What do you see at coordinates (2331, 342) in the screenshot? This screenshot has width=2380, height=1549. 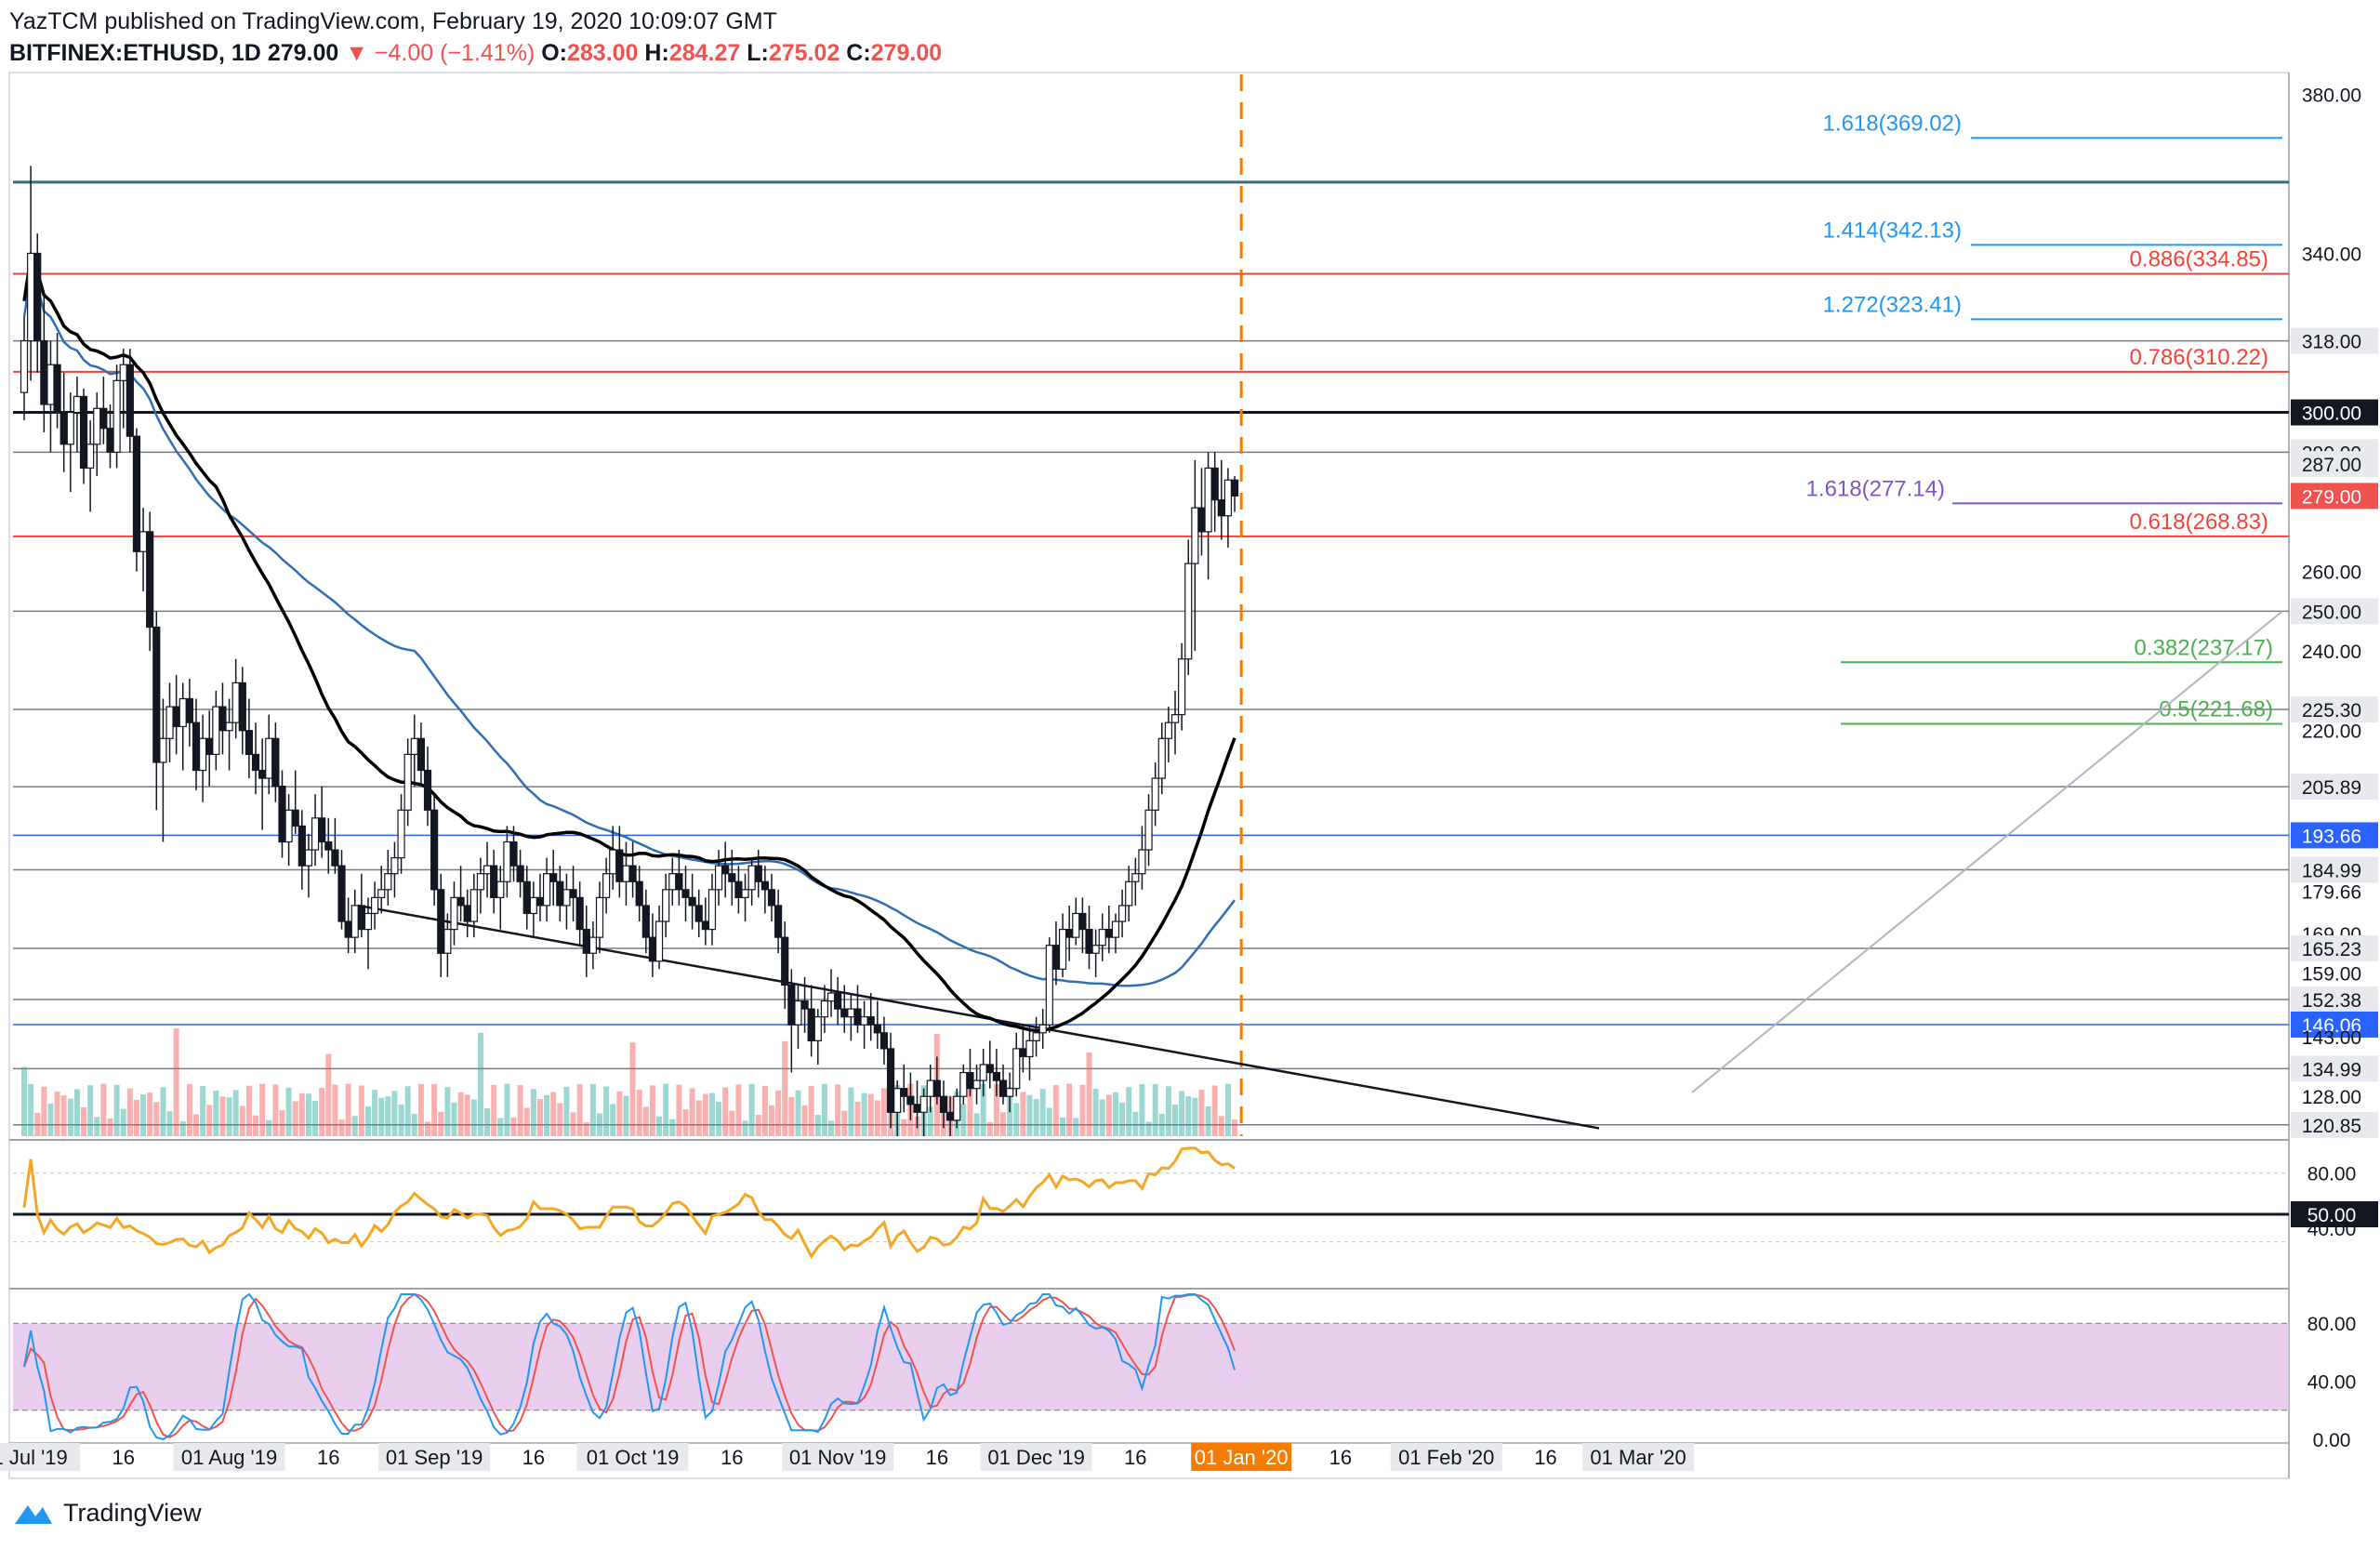 I see `axis-price-label: 318.00` at bounding box center [2331, 342].